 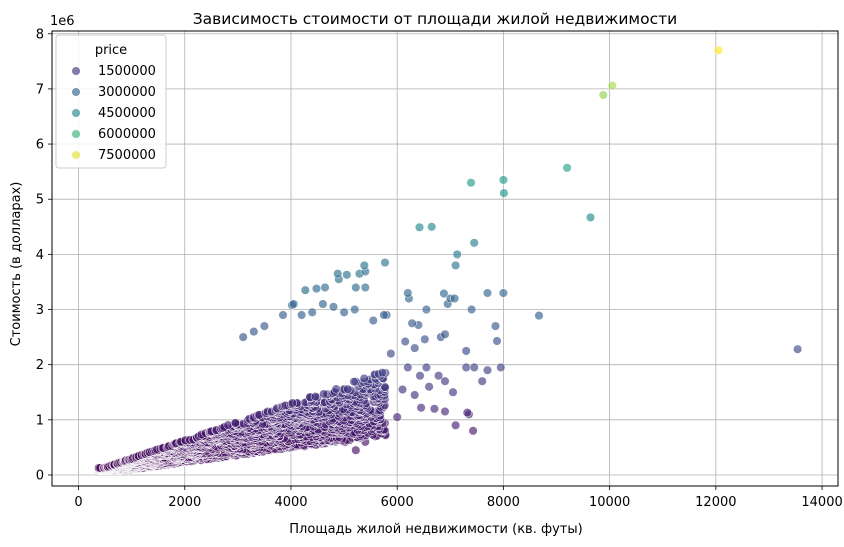 I want to click on legend-label: 6000000, so click(x=127, y=134).